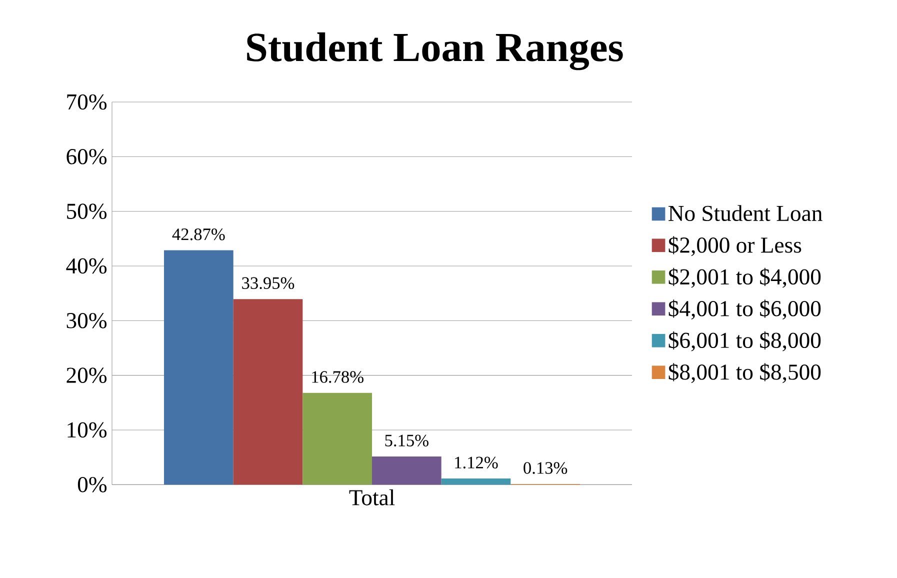  Describe the element at coordinates (406, 440) in the screenshot. I see `data-label: 5.15%` at that location.